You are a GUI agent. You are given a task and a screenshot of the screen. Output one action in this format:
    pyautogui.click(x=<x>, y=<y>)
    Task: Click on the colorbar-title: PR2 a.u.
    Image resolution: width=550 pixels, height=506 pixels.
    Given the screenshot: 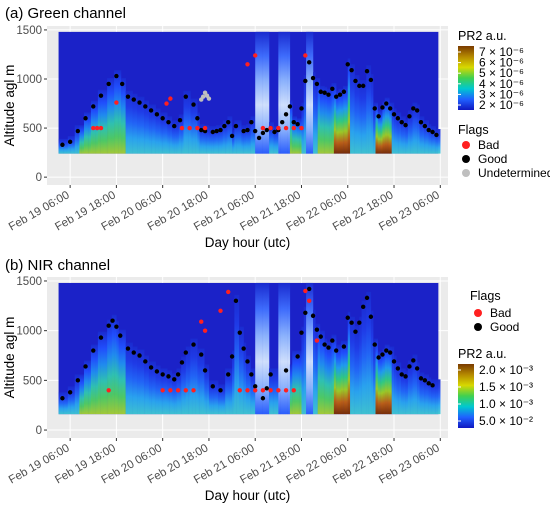 What is the action you would take?
    pyautogui.click(x=482, y=36)
    